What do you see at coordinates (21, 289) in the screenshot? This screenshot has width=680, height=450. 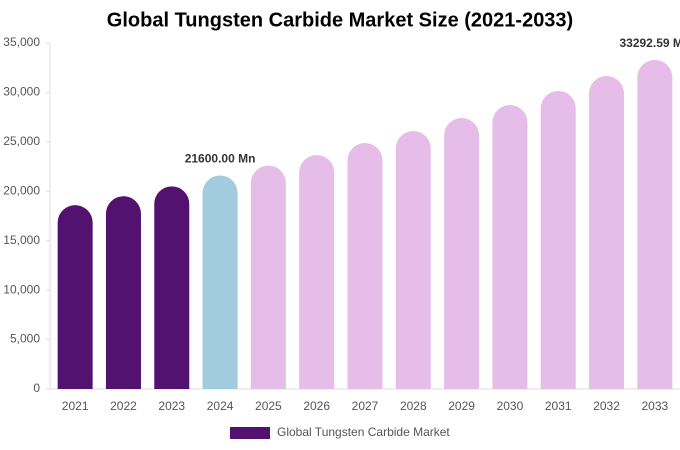 I see `y-tick-label: 10,000` at bounding box center [21, 289].